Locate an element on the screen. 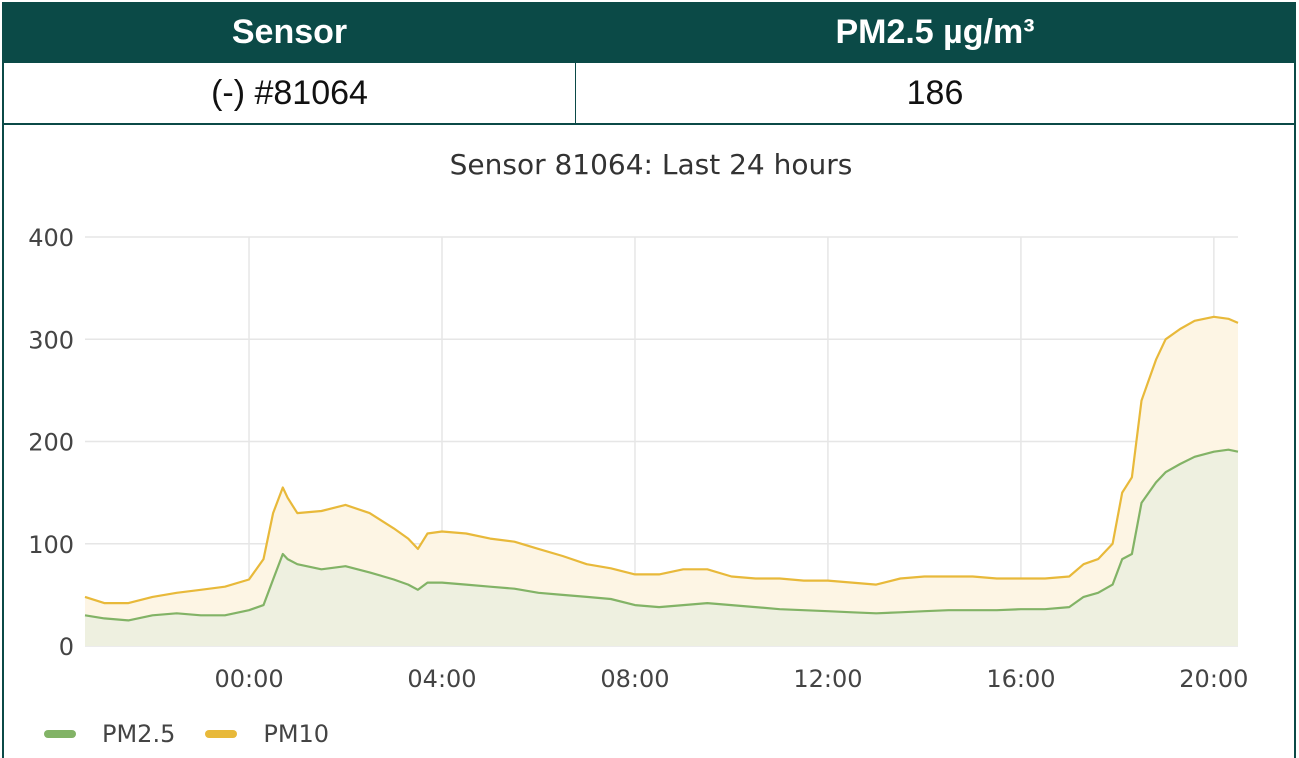  x-tick-label: 08:00 is located at coordinates (634, 679).